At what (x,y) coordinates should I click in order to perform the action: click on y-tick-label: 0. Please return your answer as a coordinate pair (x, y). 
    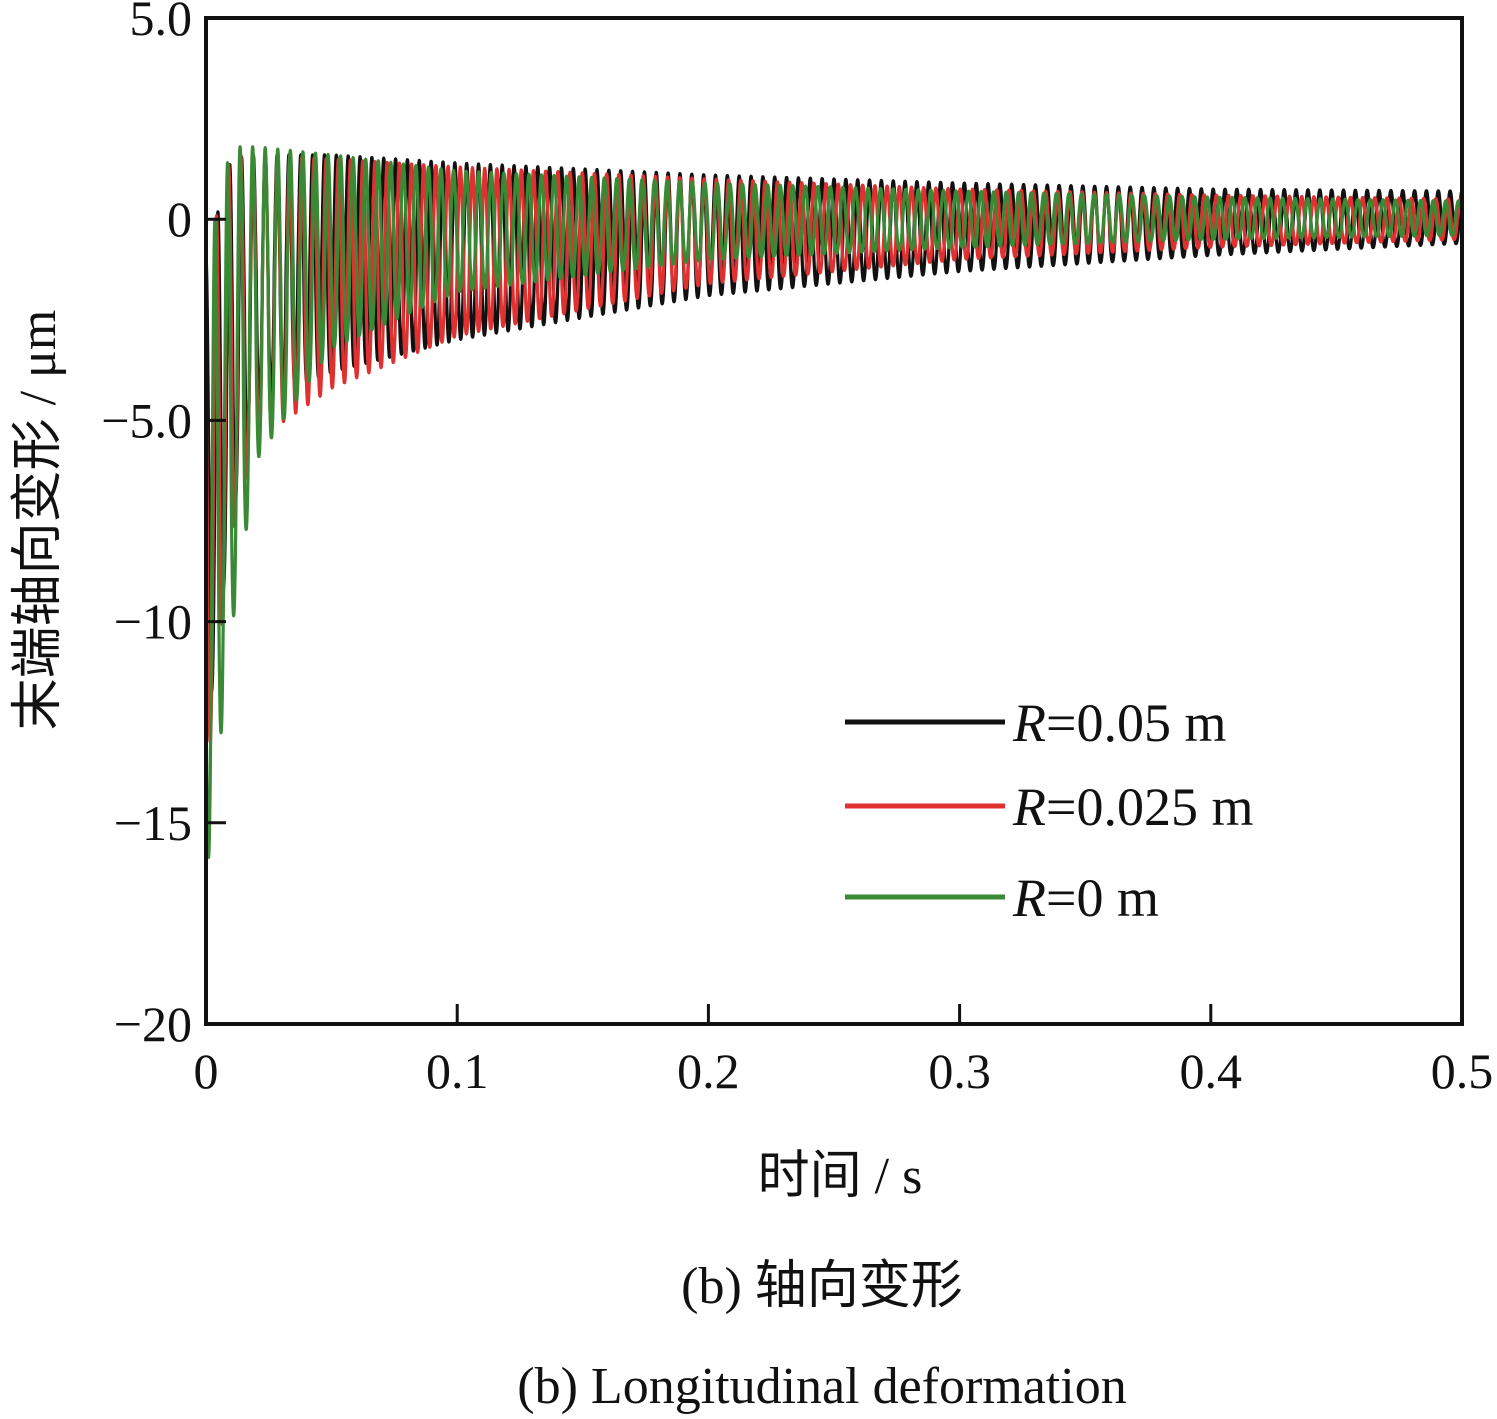
    Looking at the image, I should click on (179, 219).